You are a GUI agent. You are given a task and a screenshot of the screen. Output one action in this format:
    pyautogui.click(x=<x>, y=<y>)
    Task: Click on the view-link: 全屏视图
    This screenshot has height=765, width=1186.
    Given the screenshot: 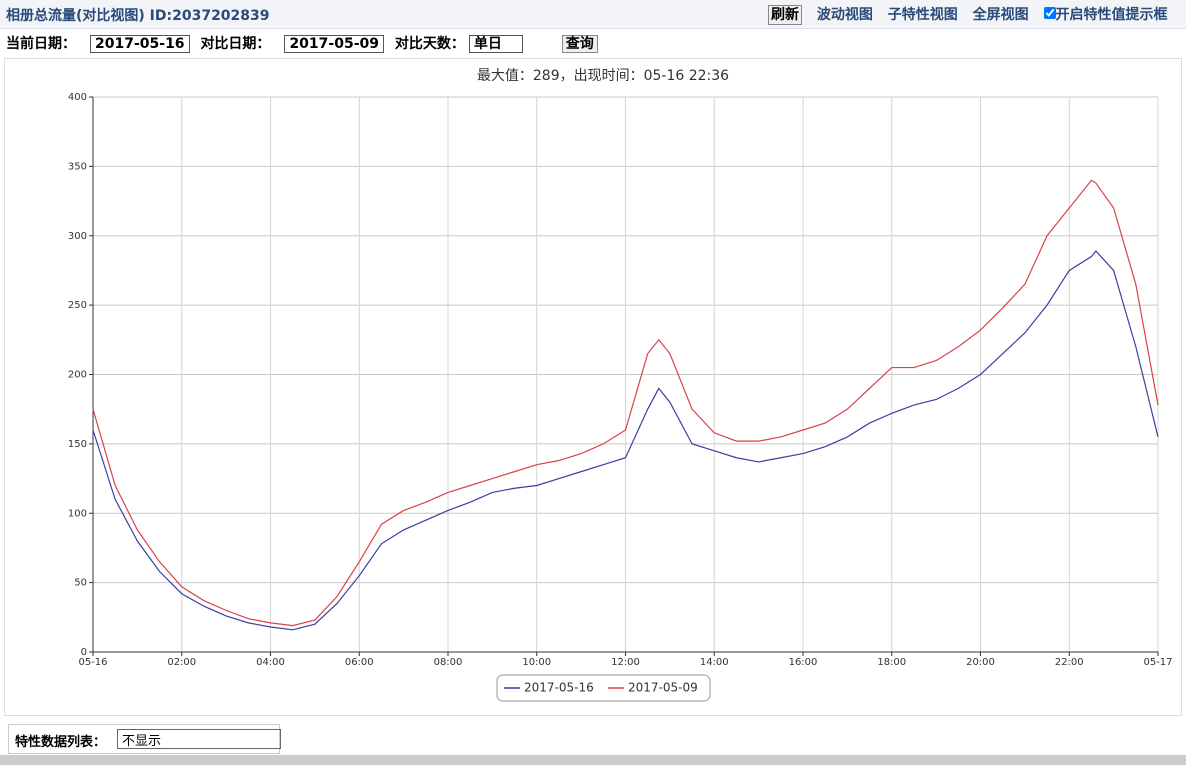 What is the action you would take?
    pyautogui.click(x=1000, y=15)
    